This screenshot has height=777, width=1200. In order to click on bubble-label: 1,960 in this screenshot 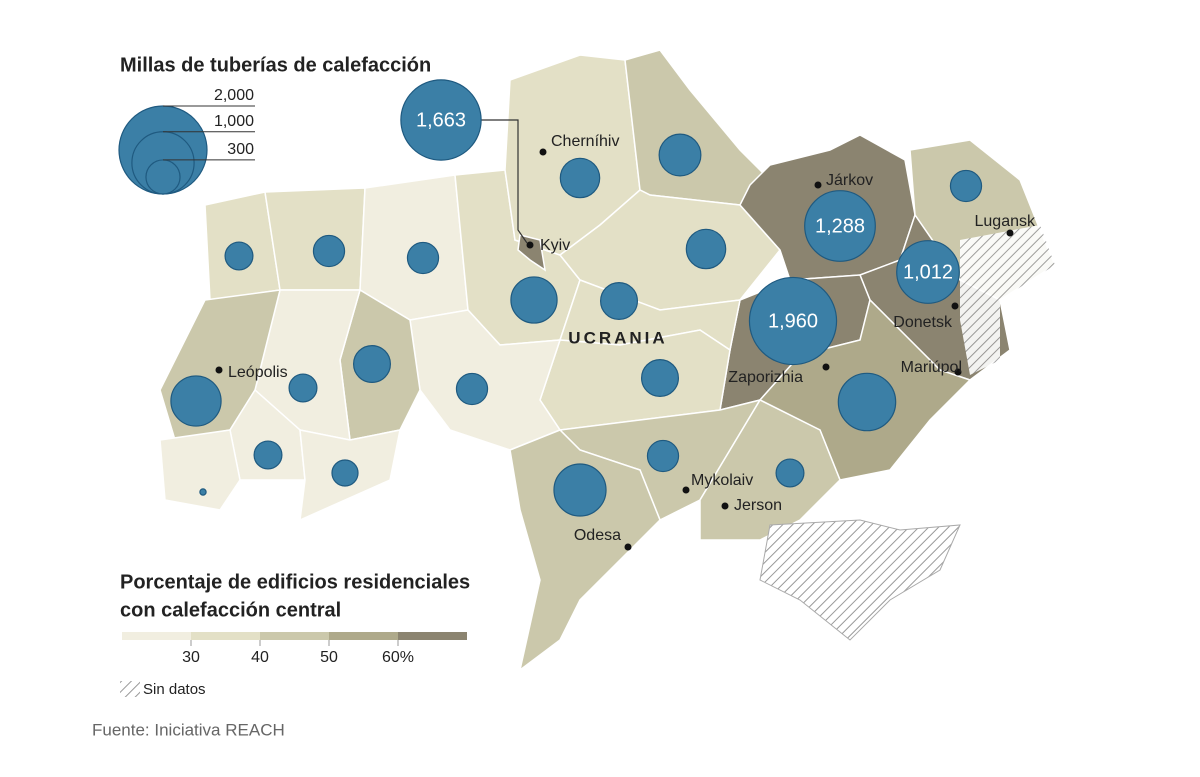, I will do `click(793, 321)`.